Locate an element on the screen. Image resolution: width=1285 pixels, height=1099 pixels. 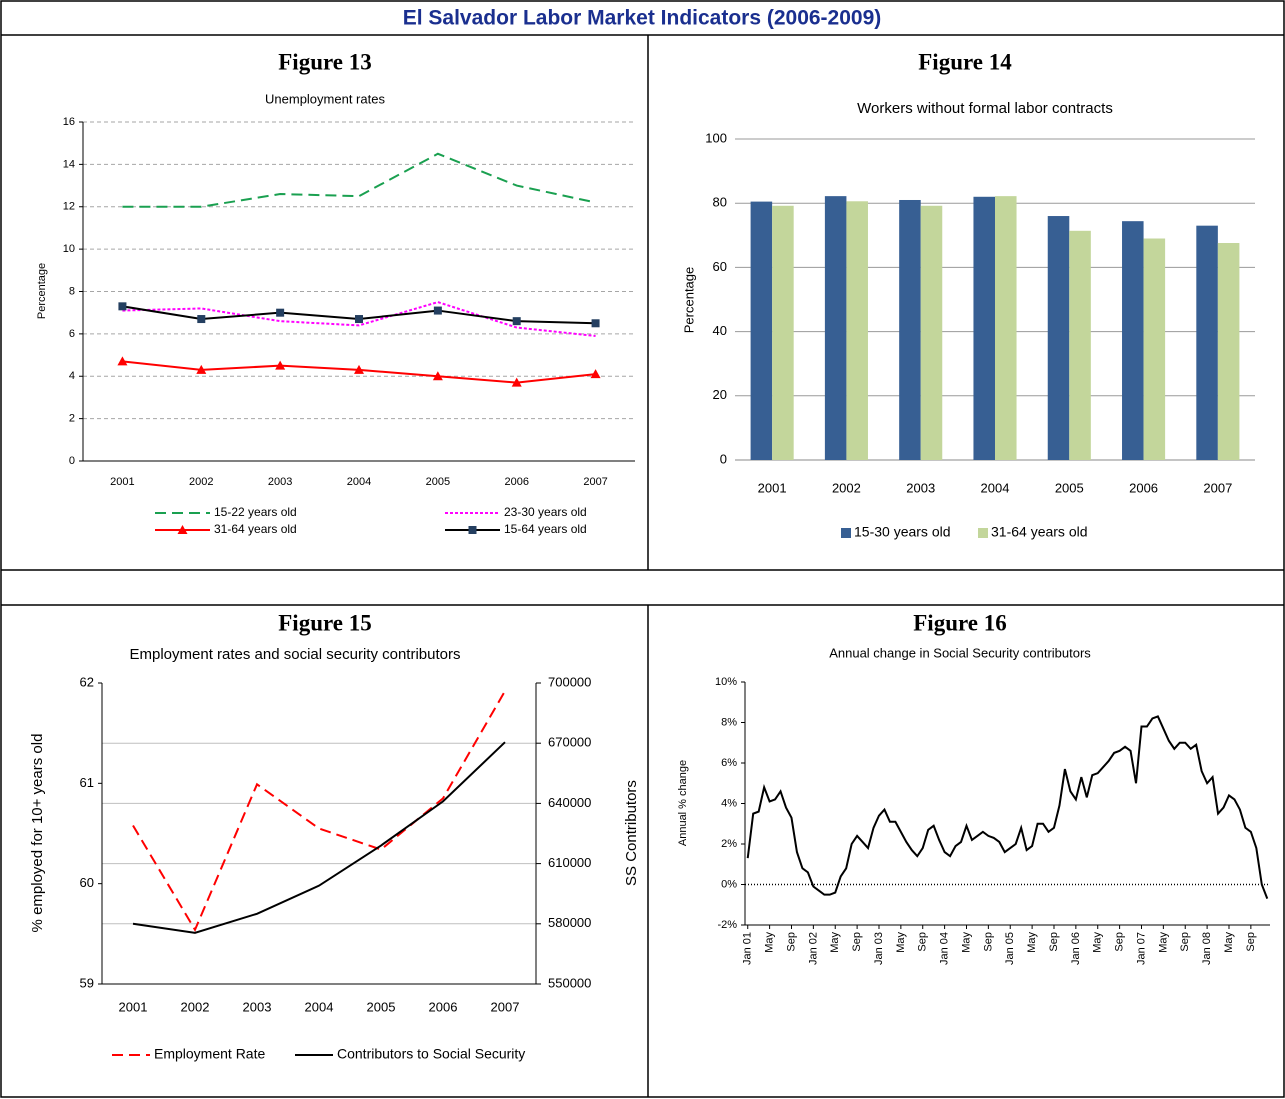
y2-tick-label: 670000 is located at coordinates (569, 742).